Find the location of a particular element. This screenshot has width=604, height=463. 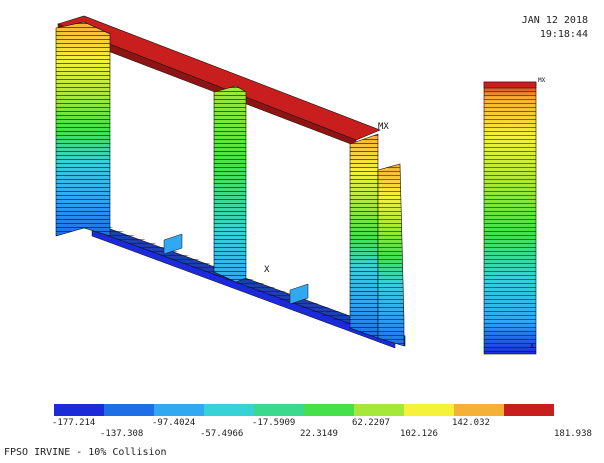

legend-tick-label: 142.032 is located at coordinates (471, 423).